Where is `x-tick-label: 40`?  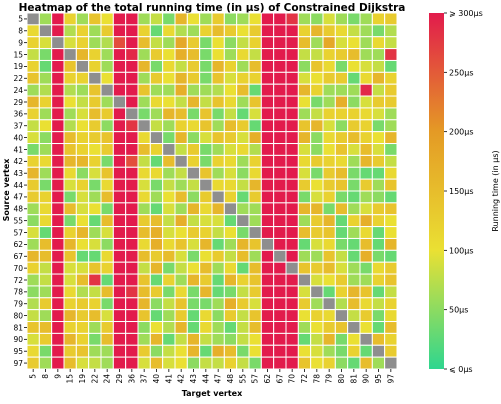
x-tick-label: 40 is located at coordinates (156, 379).